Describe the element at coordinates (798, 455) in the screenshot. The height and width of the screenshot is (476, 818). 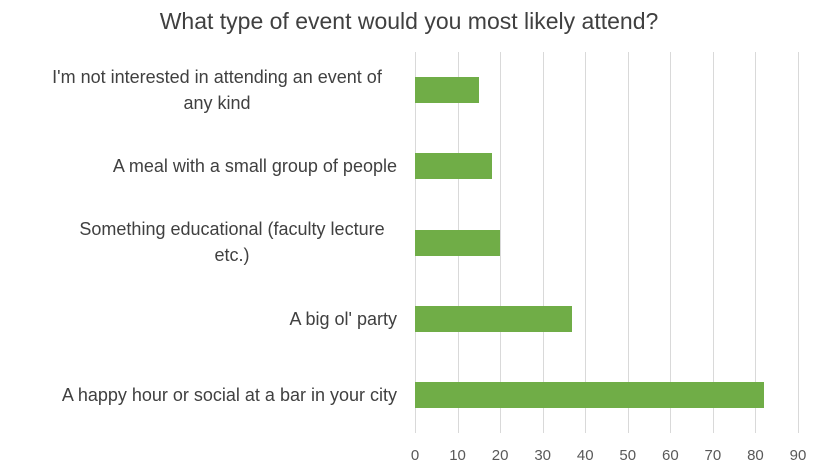
I see `x-tick-label: 90` at that location.